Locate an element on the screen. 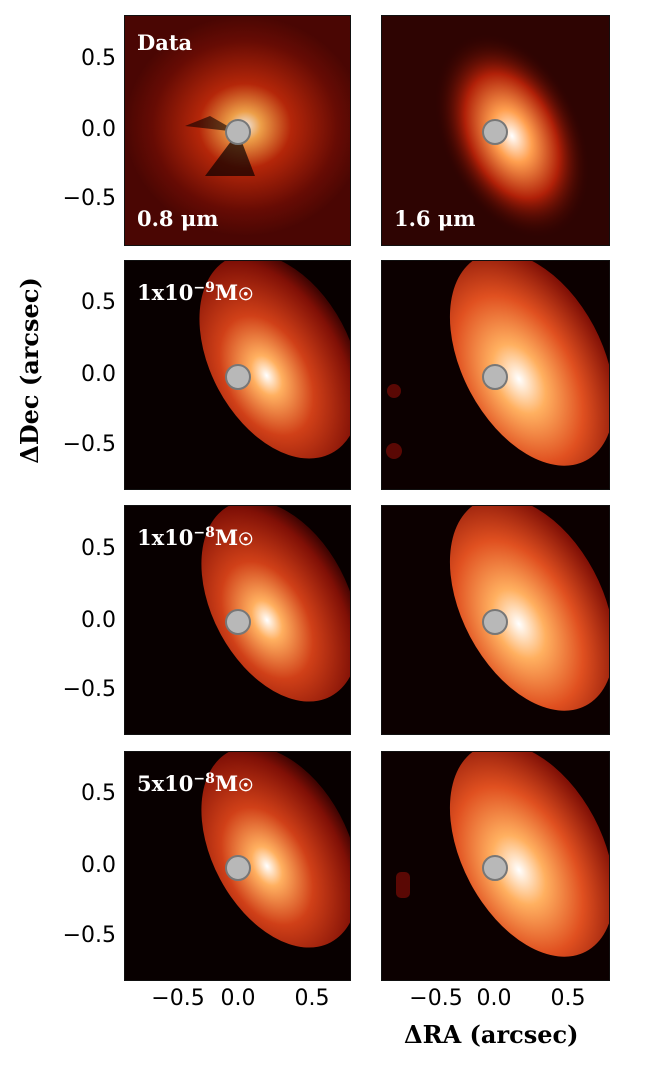 This screenshot has width=664, height=1072. image-model-1-0p8um is located at coordinates (237, 375).